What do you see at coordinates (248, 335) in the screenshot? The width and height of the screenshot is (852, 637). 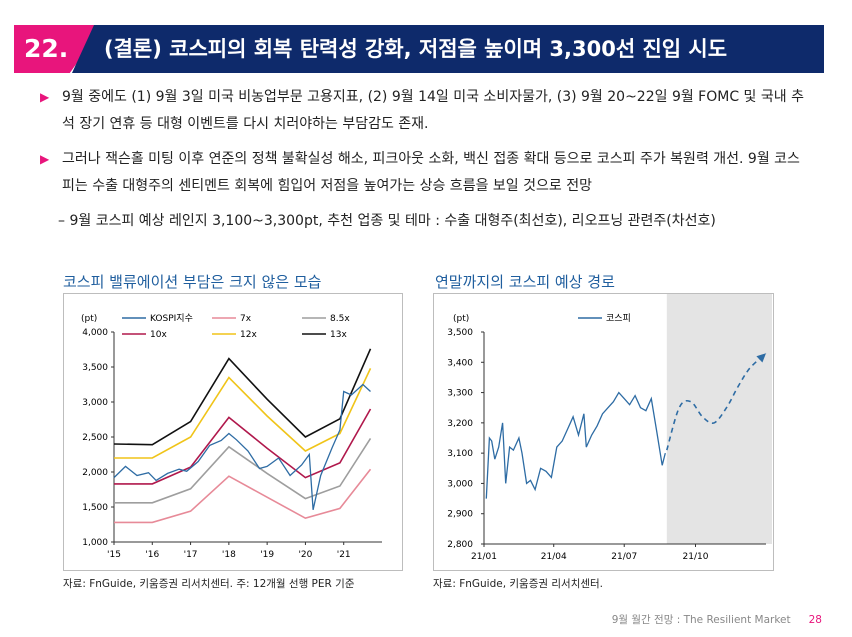 I see `legend-label: 12x` at bounding box center [248, 335].